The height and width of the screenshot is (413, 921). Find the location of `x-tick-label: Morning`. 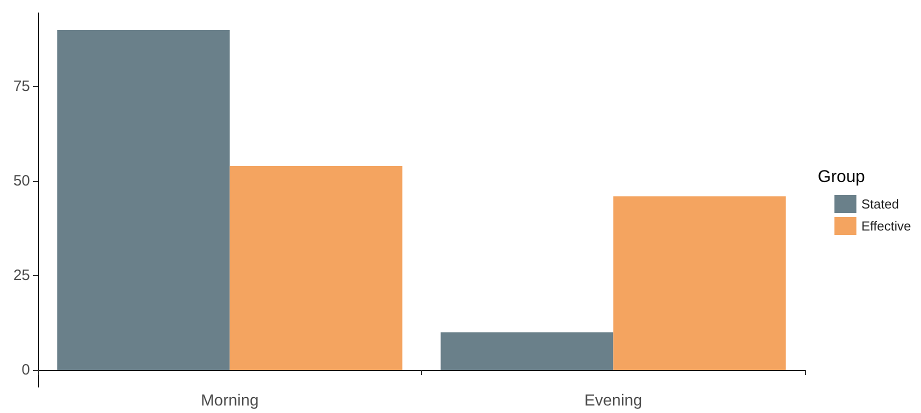

x-tick-label: Morning is located at coordinates (229, 401).